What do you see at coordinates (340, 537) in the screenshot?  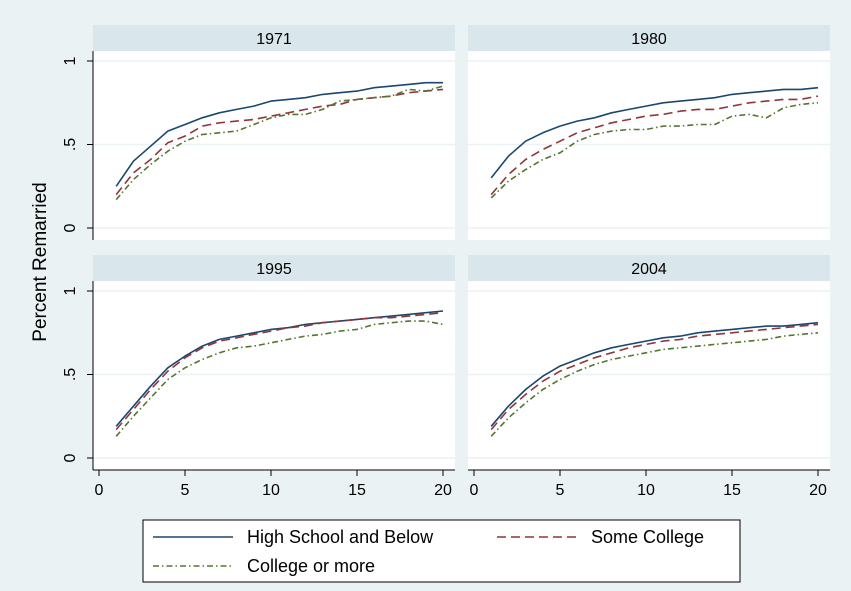 I see `legend-label: High School and Below` at bounding box center [340, 537].